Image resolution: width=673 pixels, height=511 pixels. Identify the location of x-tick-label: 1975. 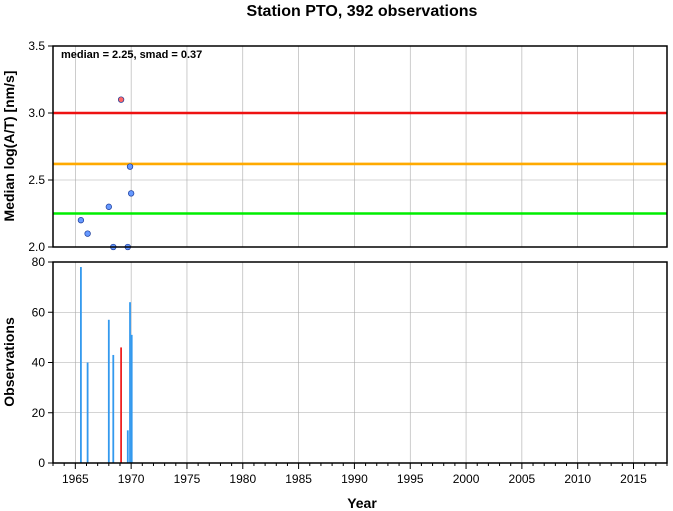
(187, 479).